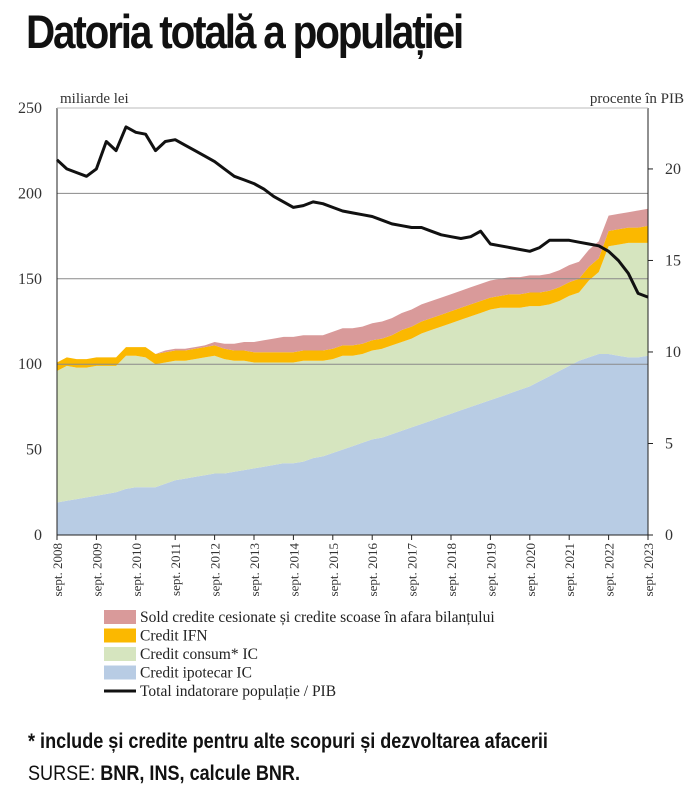 This screenshot has height=799, width=699. I want to click on page-title: Datoria totală a populației, so click(245, 31).